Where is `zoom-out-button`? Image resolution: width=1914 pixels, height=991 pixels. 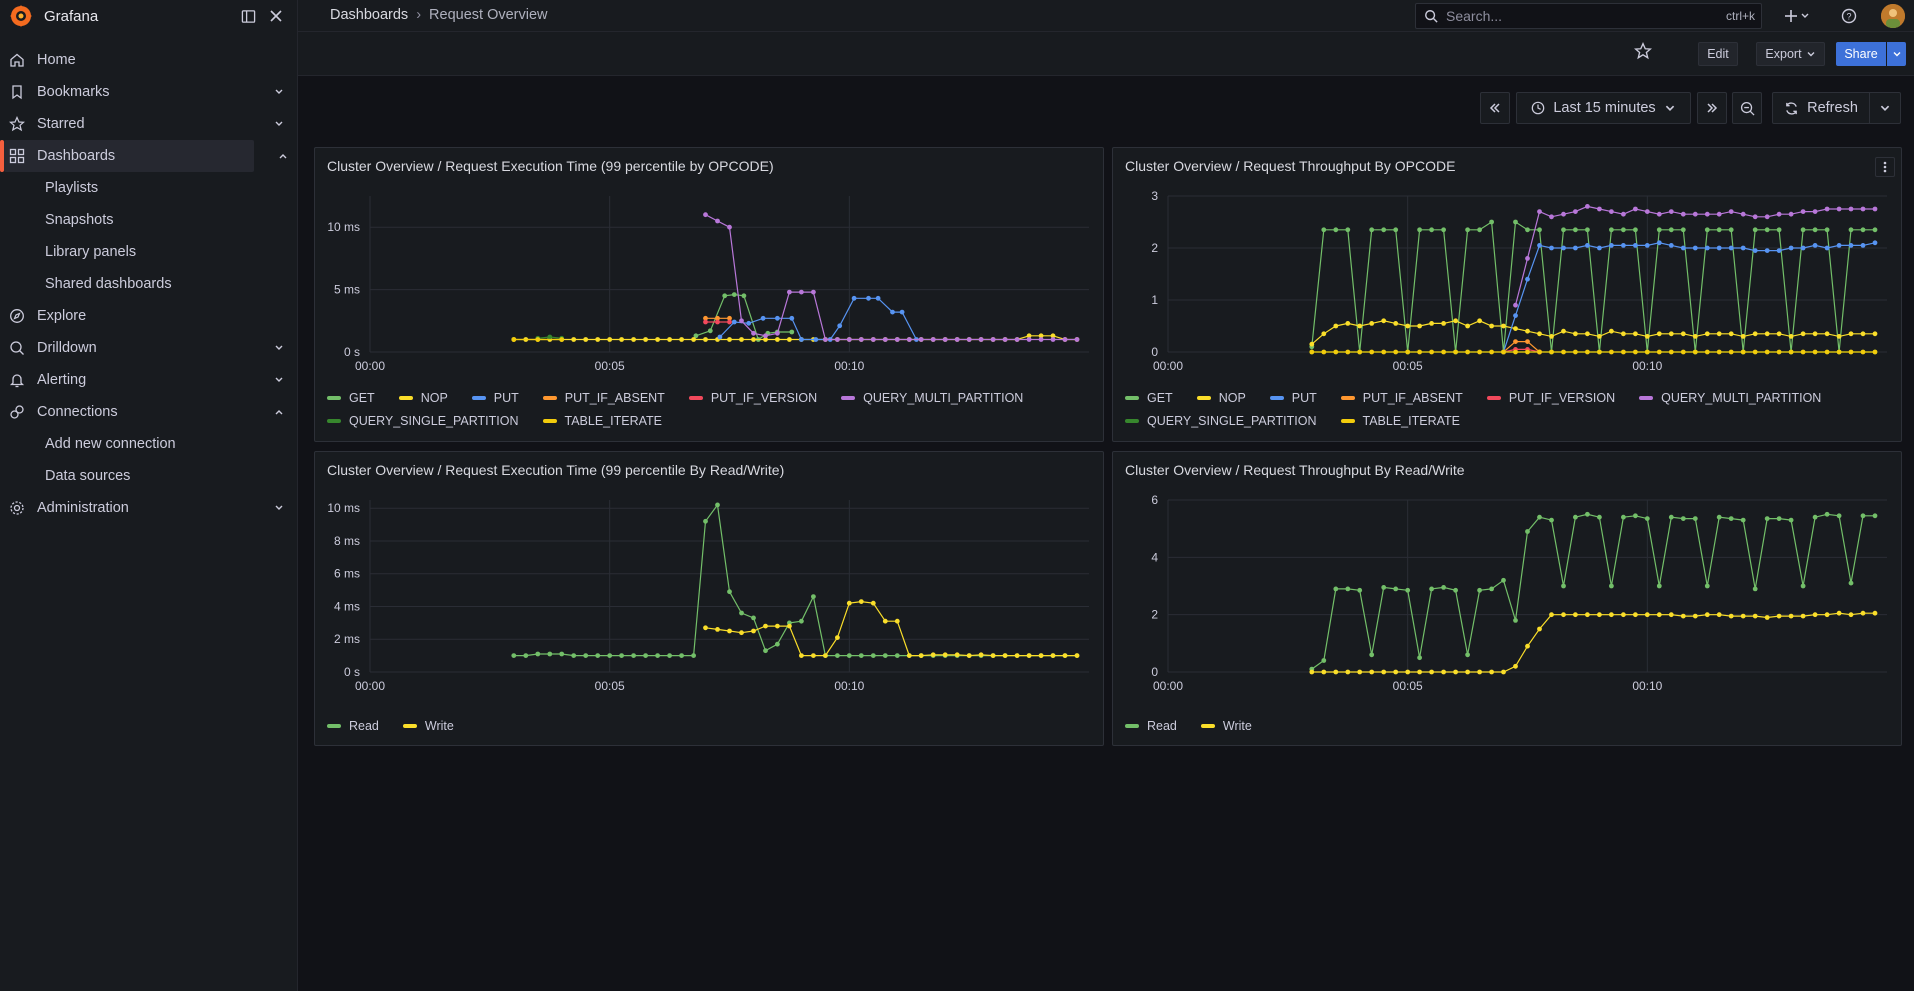
zoom-out-button is located at coordinates (1747, 108).